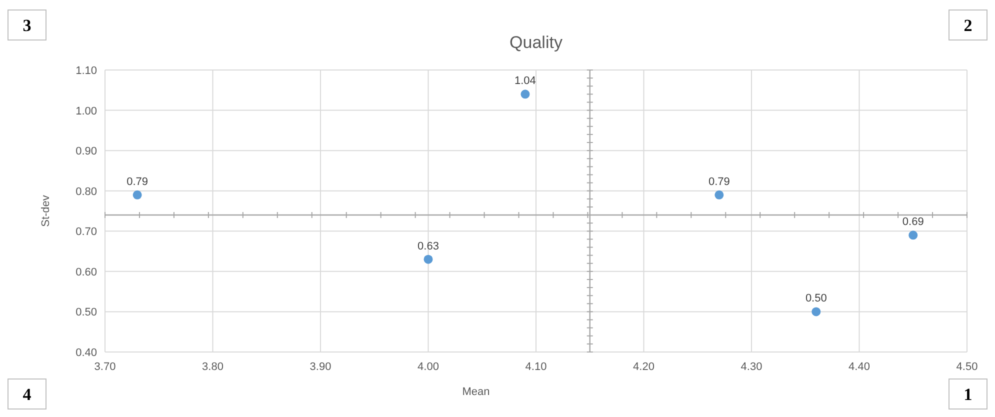  What do you see at coordinates (86, 192) in the screenshot?
I see `y-tick-label: 0.80` at bounding box center [86, 192].